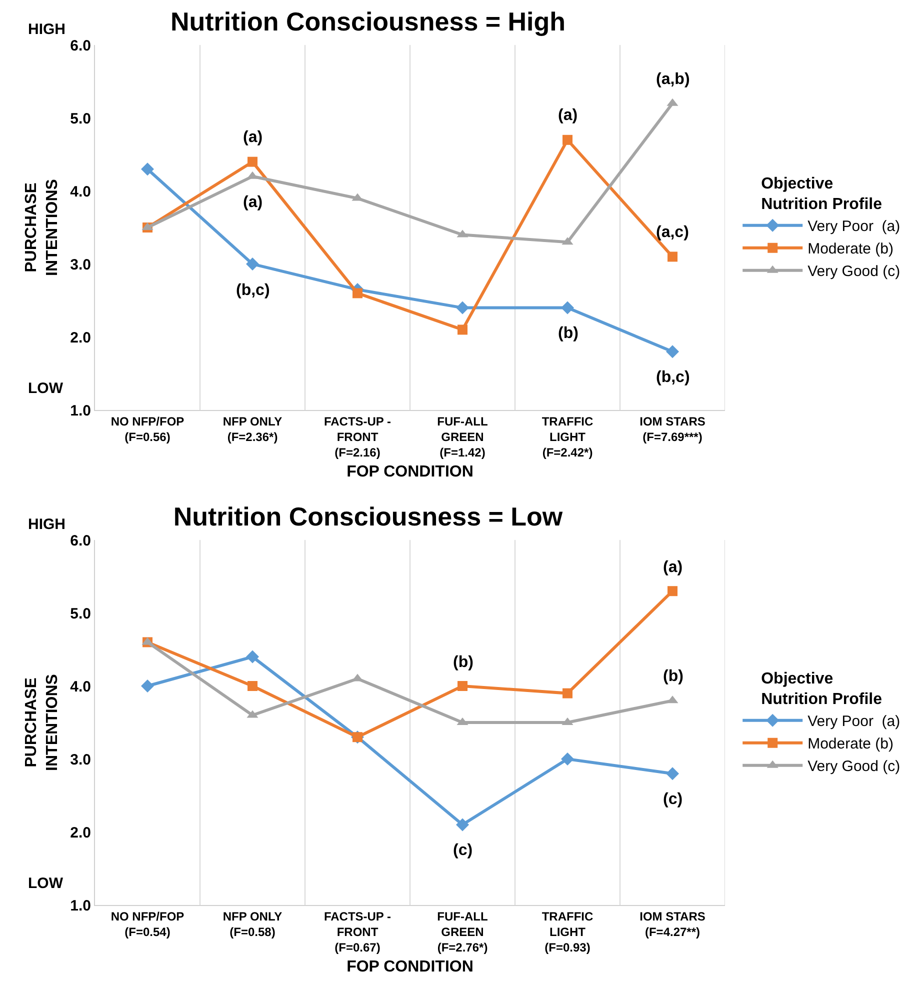 The image size is (920, 998). I want to click on chart-title: Nutrition Consciousness = High, so click(368, 21).